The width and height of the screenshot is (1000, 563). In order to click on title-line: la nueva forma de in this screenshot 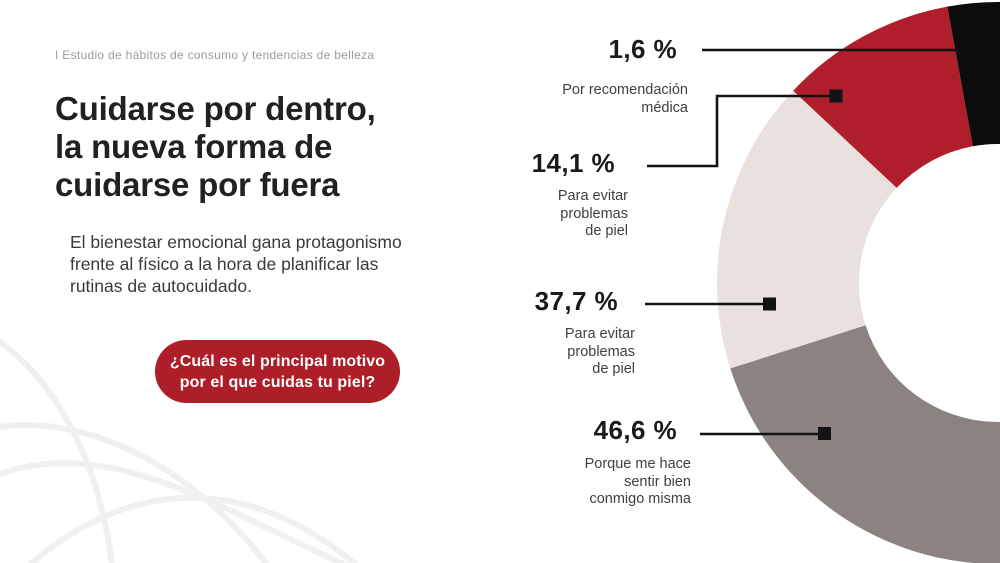, I will do `click(194, 146)`.